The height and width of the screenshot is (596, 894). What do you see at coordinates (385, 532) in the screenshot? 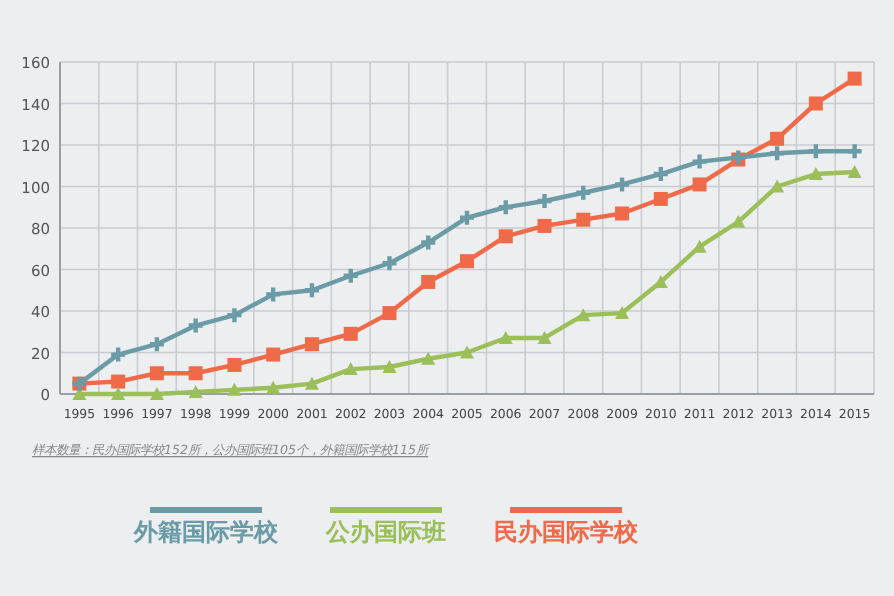
I see `legend-label: 公办国际班` at bounding box center [385, 532].